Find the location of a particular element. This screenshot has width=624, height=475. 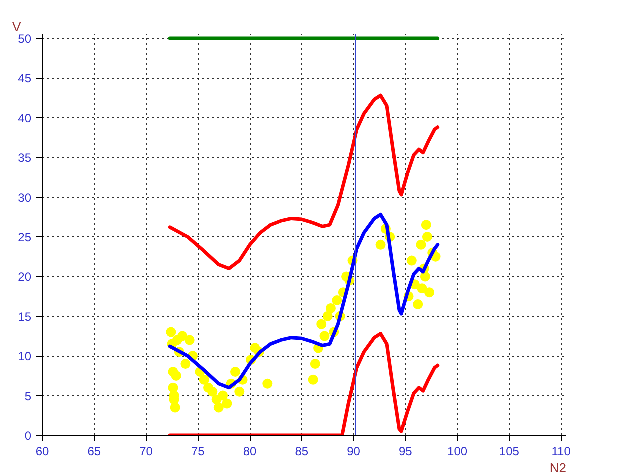

y-tick-label: 5 is located at coordinates (28, 396).